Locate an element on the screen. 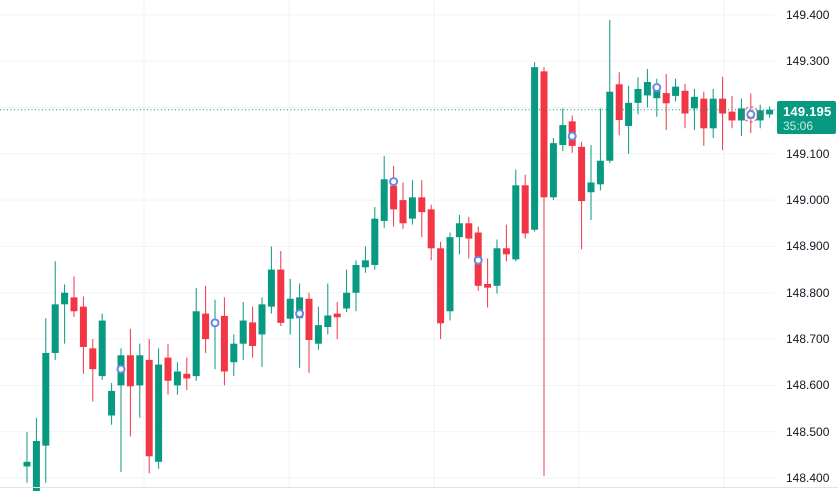 The image size is (838, 491). price-axis-label: 149.300 is located at coordinates (808, 61).